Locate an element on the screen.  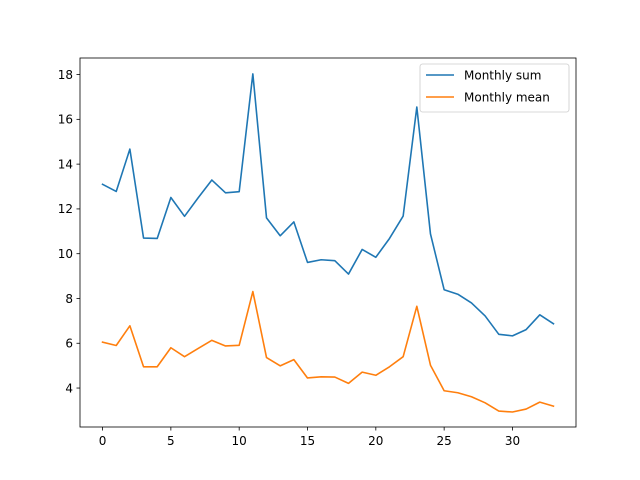
y-tick-label: 6 is located at coordinates (69, 344).